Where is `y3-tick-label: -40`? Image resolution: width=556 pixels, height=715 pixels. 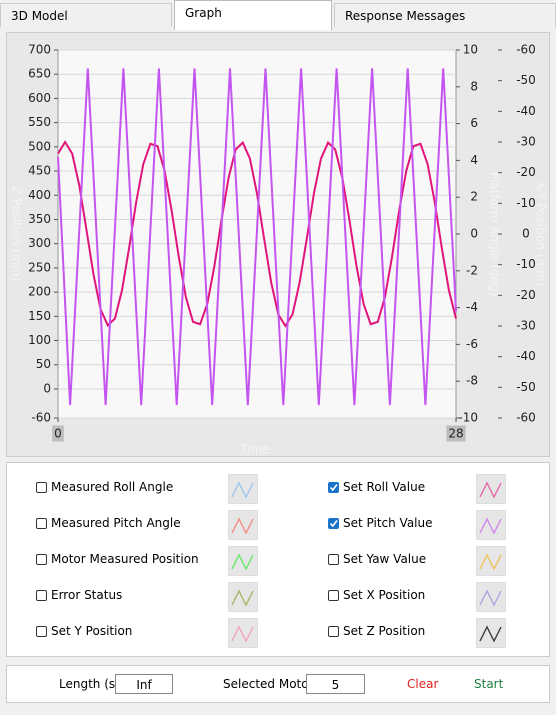
y3-tick-label: -40 is located at coordinates (526, 356).